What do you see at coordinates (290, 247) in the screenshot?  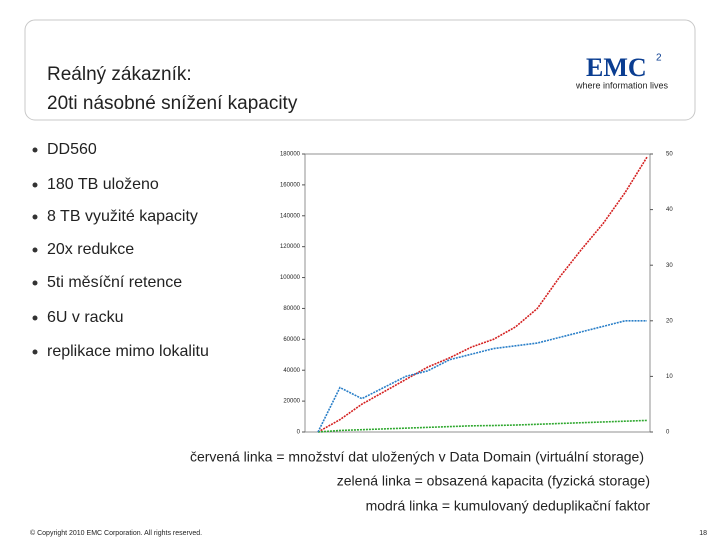 I see `y-tick-label: 120000` at bounding box center [290, 247].